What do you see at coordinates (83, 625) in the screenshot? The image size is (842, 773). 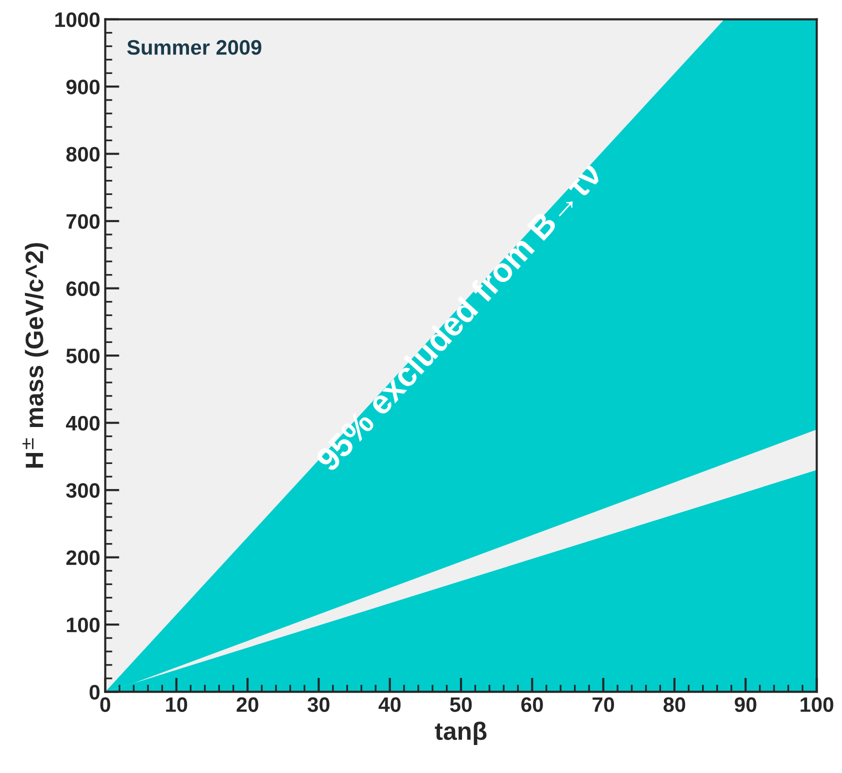 I see `y-tick-label: 100` at bounding box center [83, 625].